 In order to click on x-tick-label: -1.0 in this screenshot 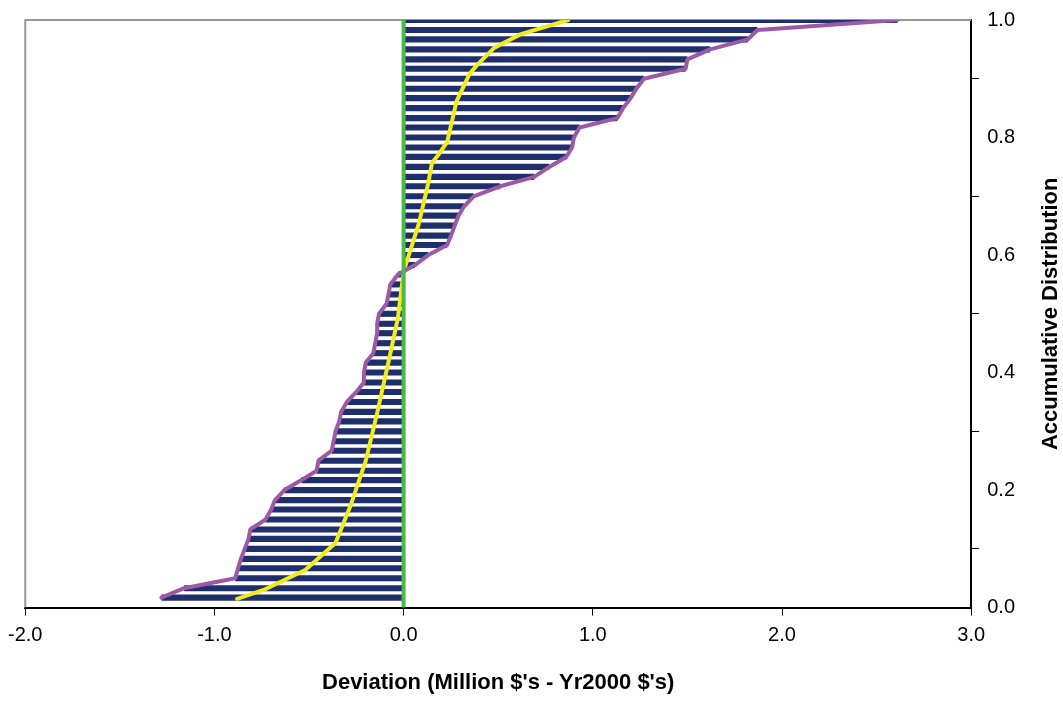, I will do `click(214, 634)`.